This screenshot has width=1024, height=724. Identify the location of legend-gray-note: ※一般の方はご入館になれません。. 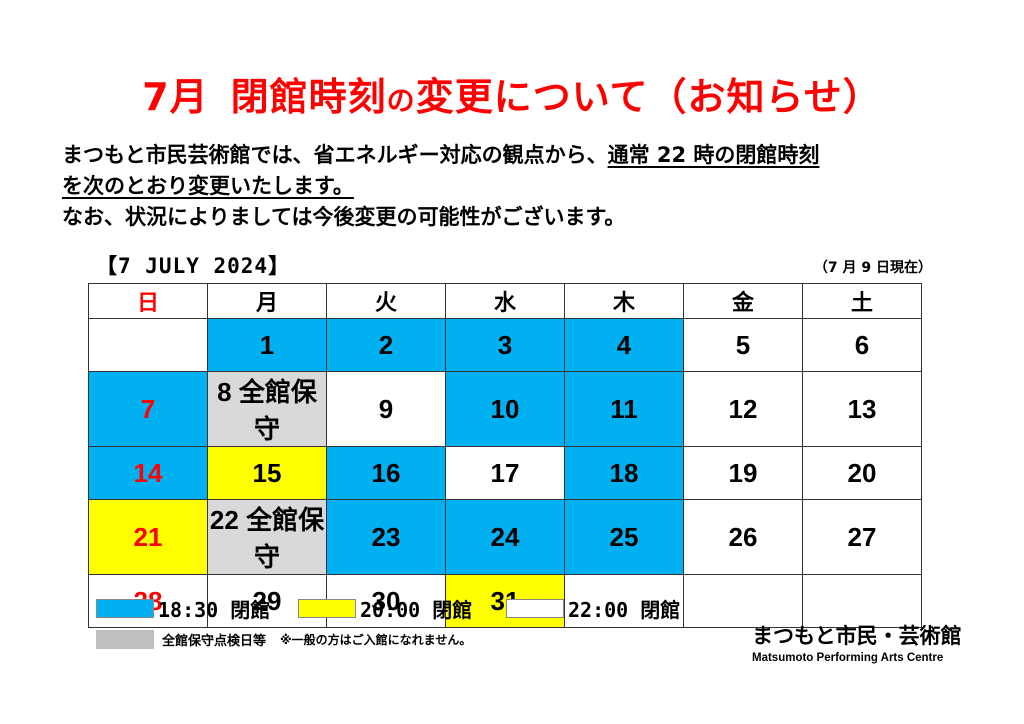
(376, 640).